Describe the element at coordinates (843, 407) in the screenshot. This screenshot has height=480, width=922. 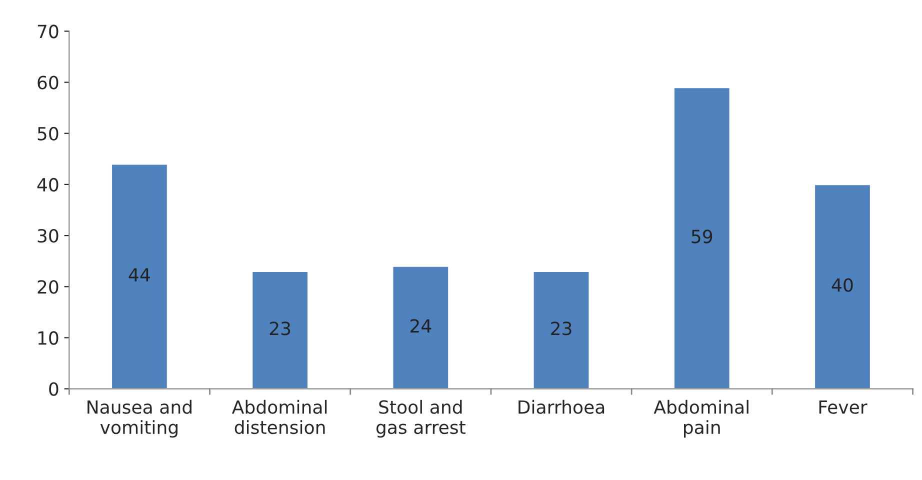
I see `x-tick-label: Fever` at that location.